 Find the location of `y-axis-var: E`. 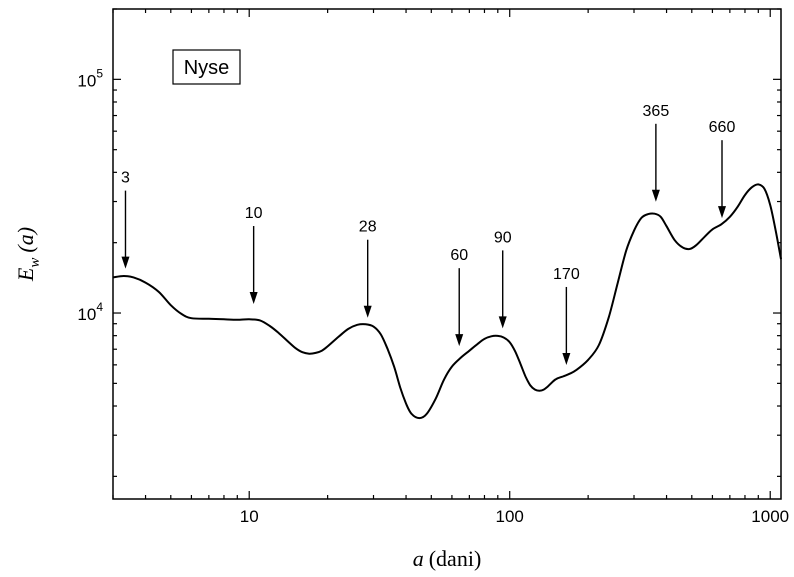

y-axis-var: E is located at coordinates (25, 274).